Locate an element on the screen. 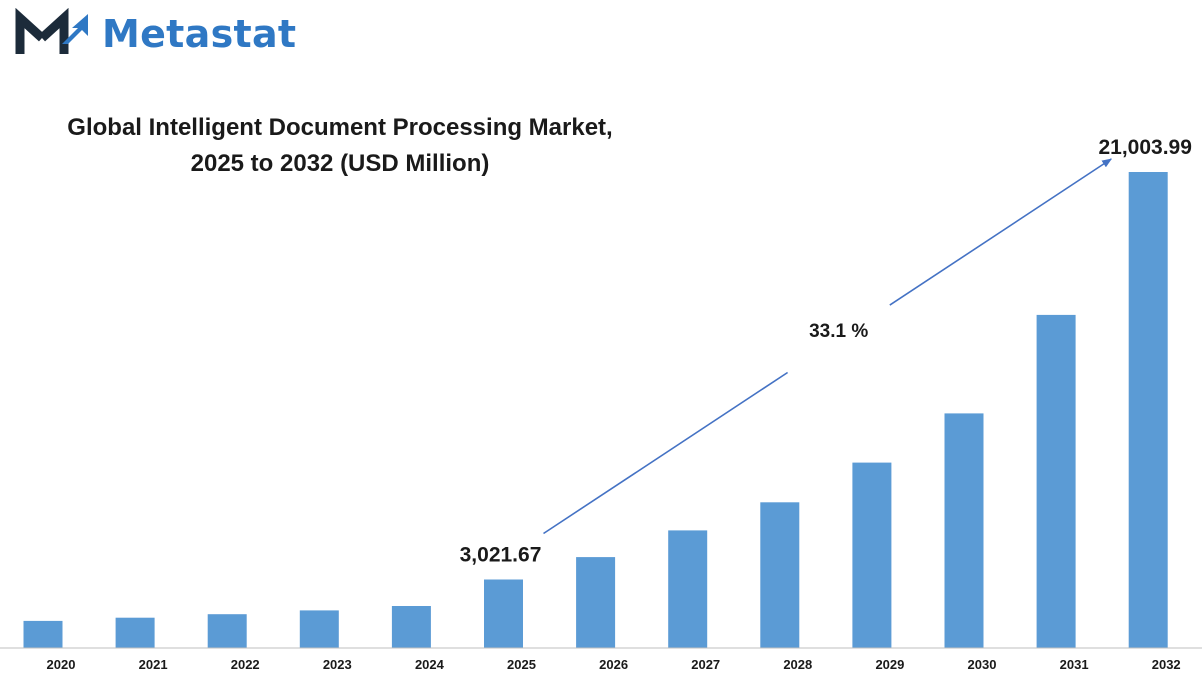  bar-2024 is located at coordinates (411, 627).